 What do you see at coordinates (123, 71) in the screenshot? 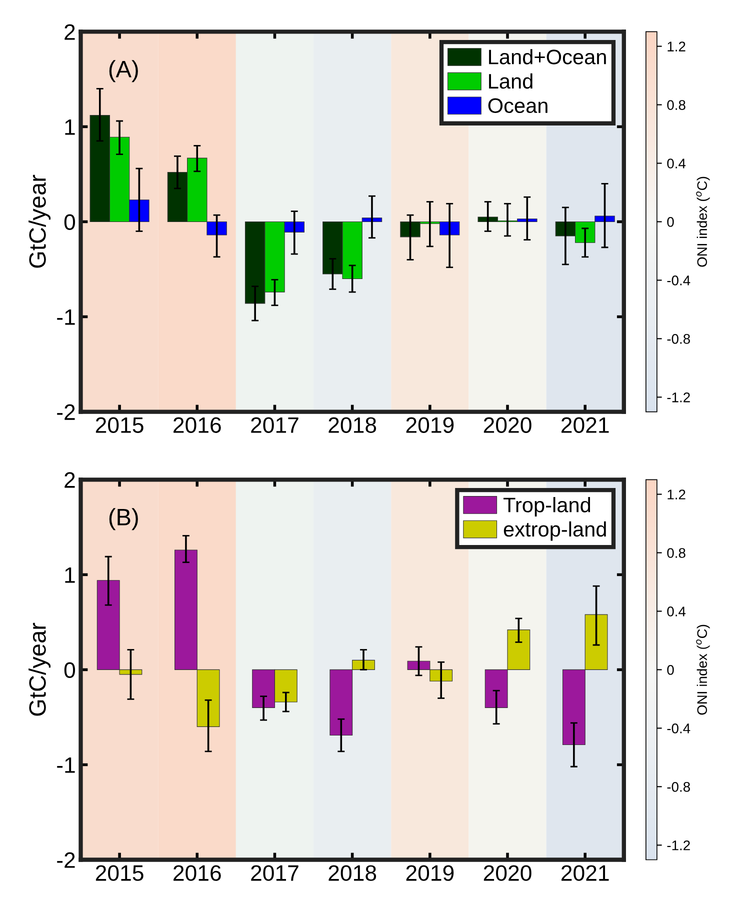
I see `annotation: (A)` at bounding box center [123, 71].